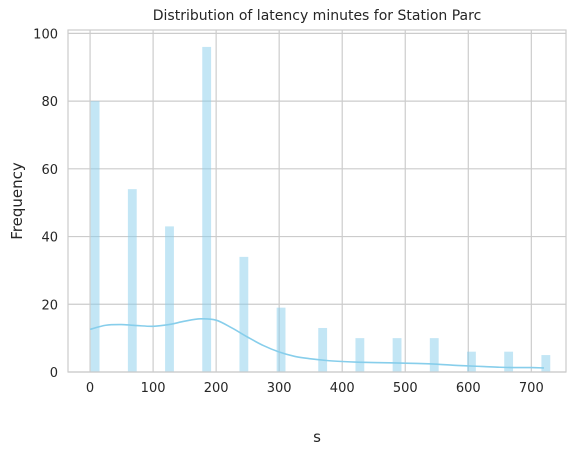  What do you see at coordinates (54, 373) in the screenshot?
I see `y-tick-label: 0` at bounding box center [54, 373].